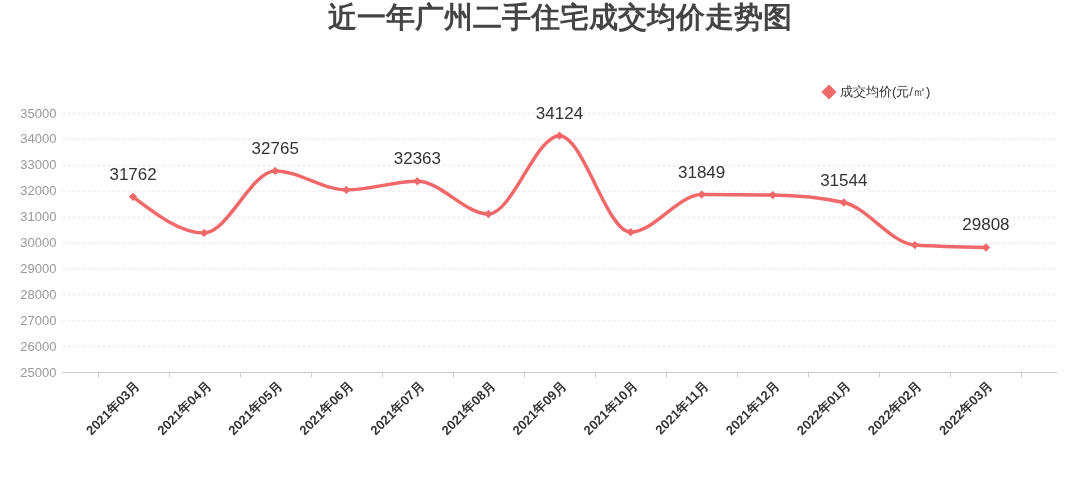  What do you see at coordinates (38, 242) in the screenshot?
I see `y-tick-label: 30000` at bounding box center [38, 242].